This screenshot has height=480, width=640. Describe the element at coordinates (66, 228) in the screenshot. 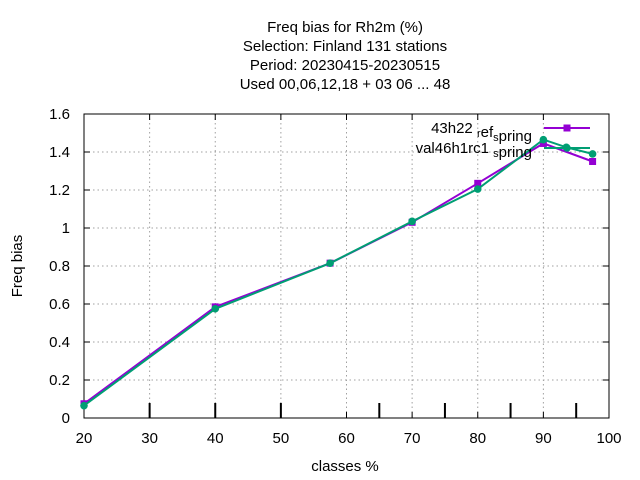

I see `y-tick-label: 1` at that location.